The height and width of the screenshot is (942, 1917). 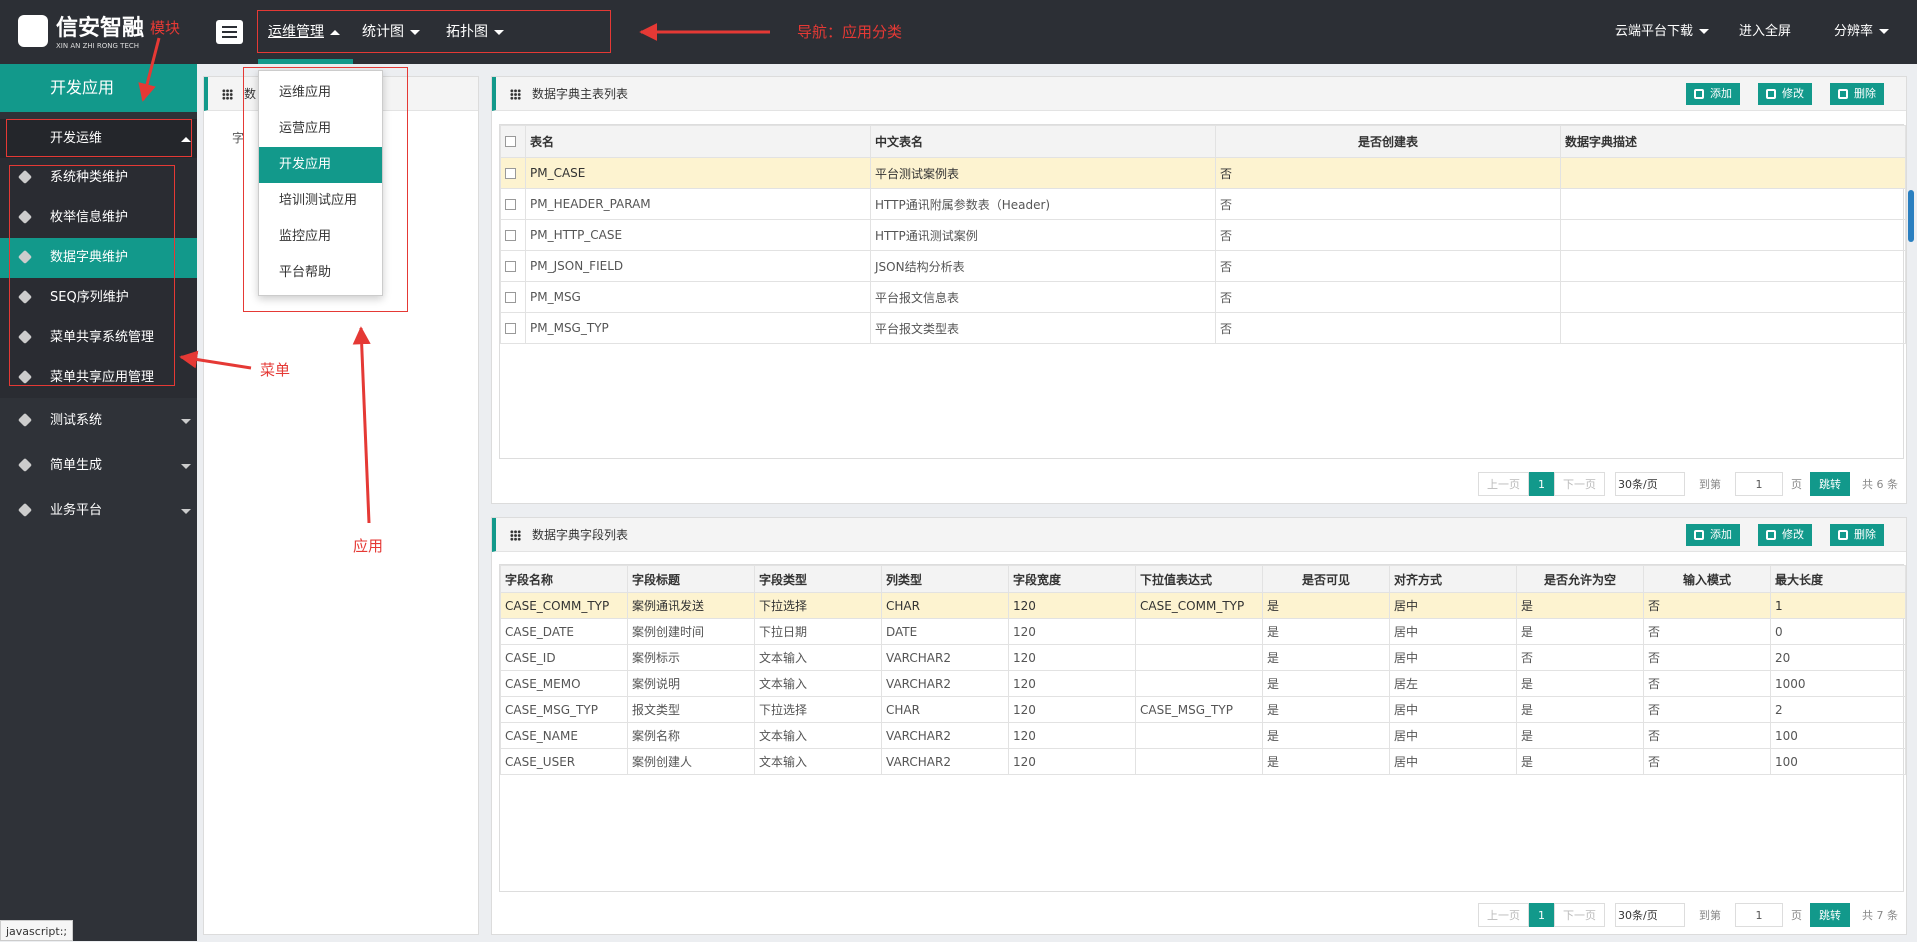 I want to click on menu-item: 系统种类维护, so click(x=98, y=178).